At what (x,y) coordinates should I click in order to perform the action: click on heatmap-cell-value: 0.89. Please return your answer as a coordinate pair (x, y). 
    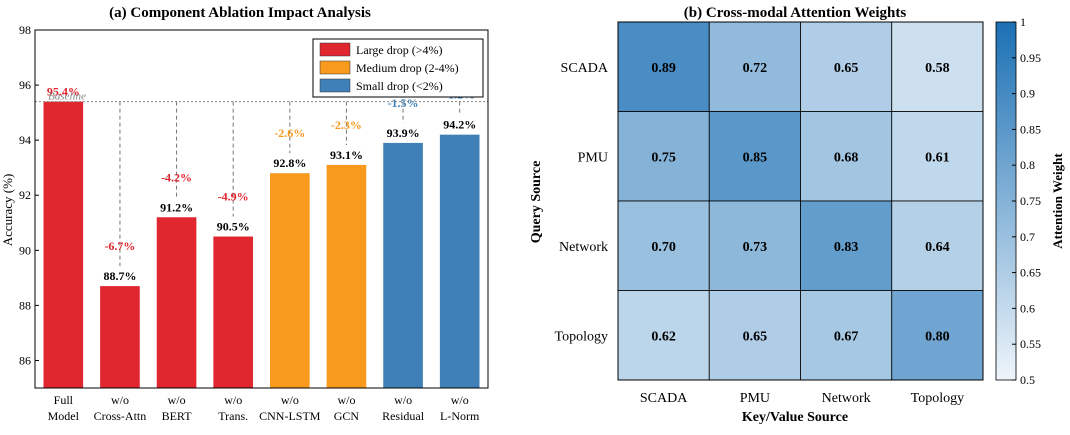
    Looking at the image, I should click on (663, 68).